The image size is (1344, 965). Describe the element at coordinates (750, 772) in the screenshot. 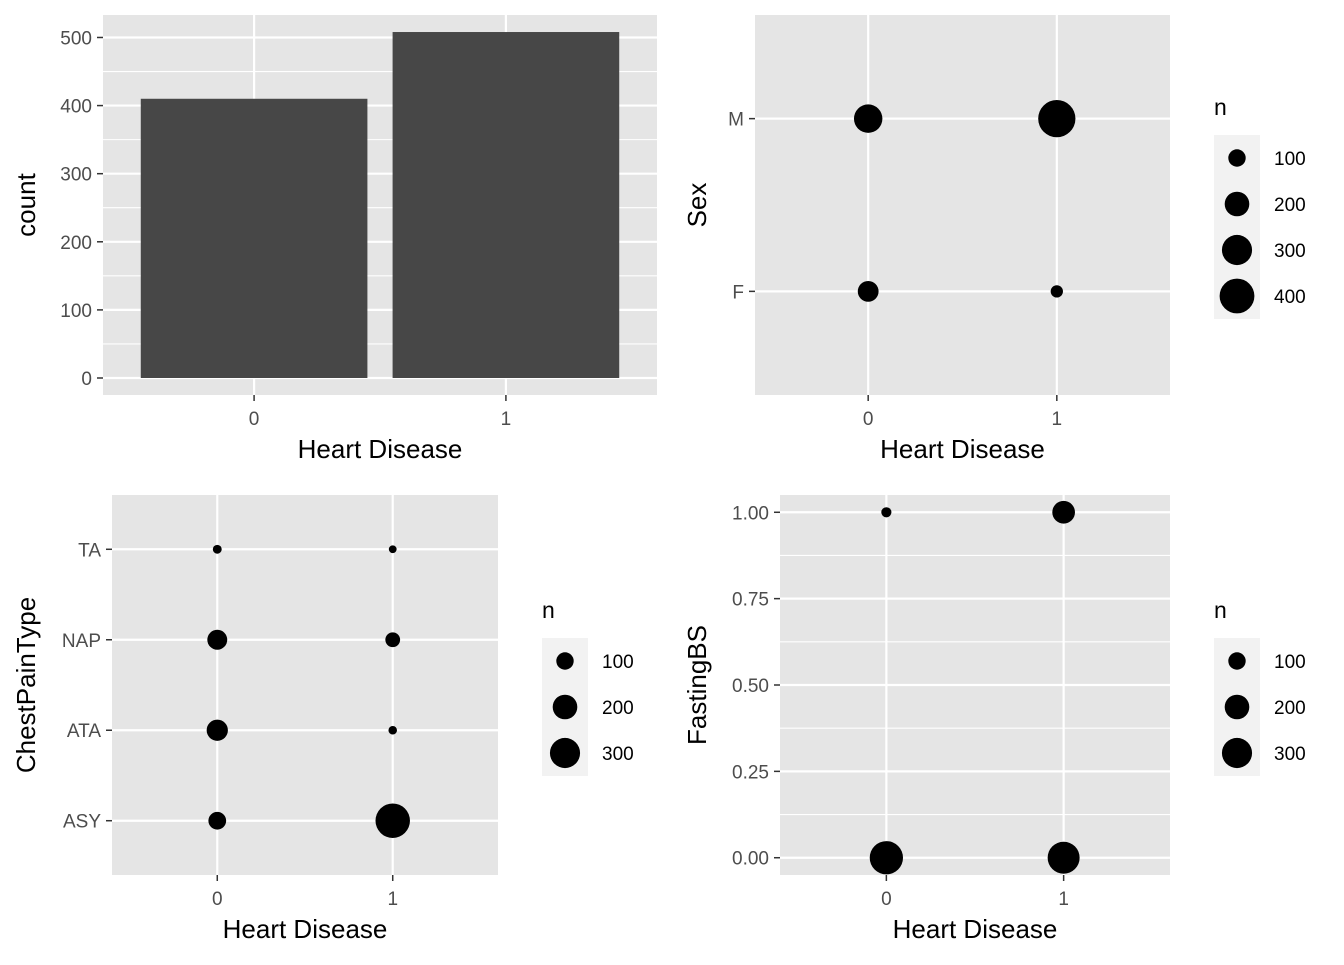

I see `y-tick-label: 0.25` at that location.